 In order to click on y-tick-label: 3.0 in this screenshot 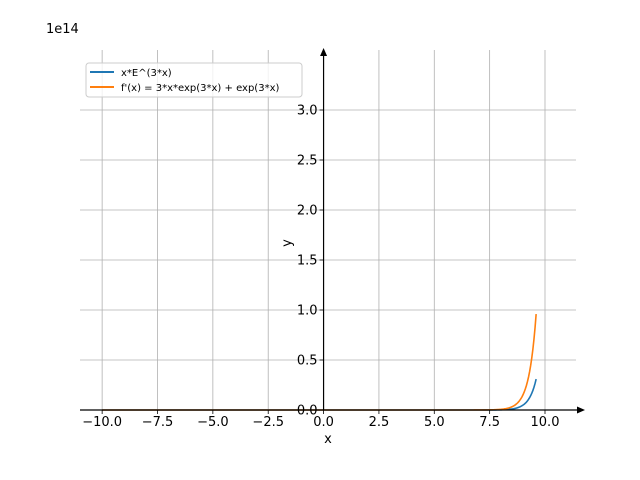, I will do `click(307, 111)`.